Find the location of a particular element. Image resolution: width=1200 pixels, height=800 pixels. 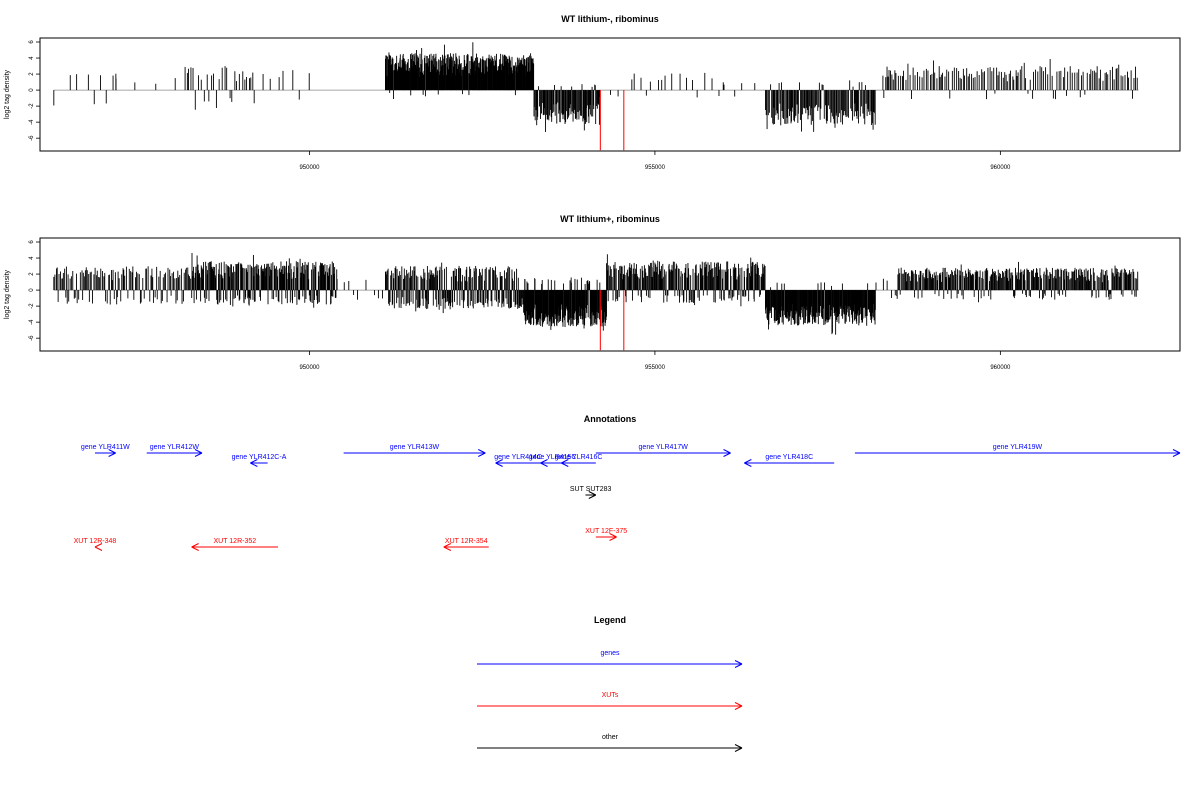

annotation-label: gene YLR411W is located at coordinates (105, 447).